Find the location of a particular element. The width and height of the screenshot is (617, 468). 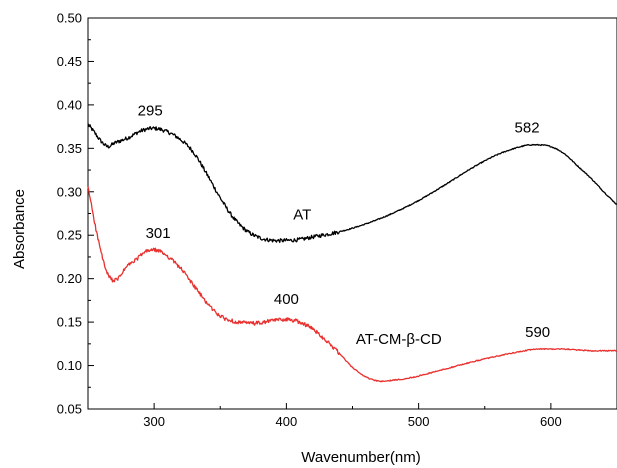

y-tick-label: 0.25 is located at coordinates (69, 235).